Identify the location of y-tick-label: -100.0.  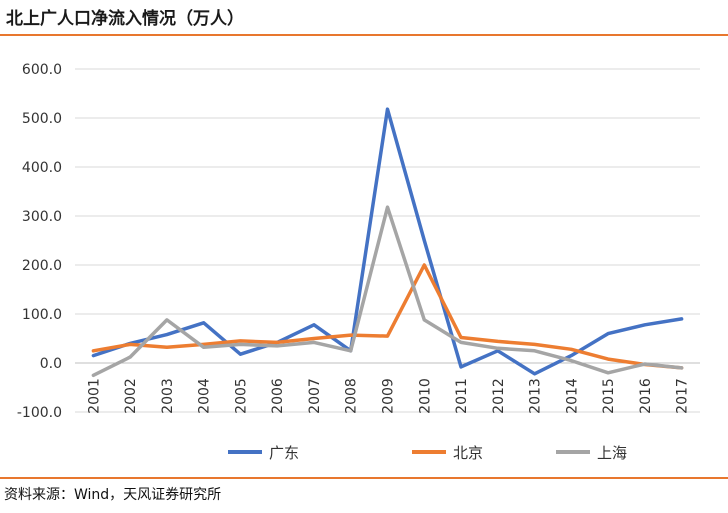
(39, 413).